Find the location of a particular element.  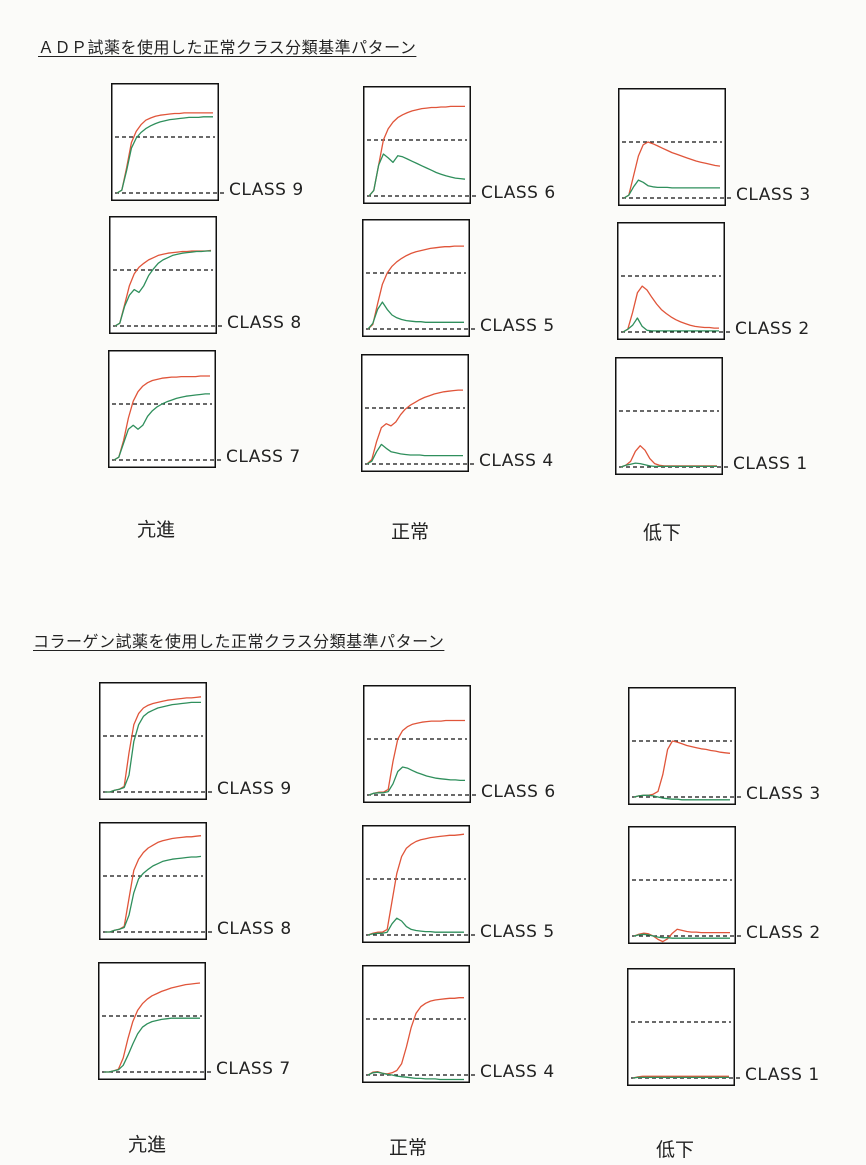

class-label: CLASS 6 is located at coordinates (518, 792).